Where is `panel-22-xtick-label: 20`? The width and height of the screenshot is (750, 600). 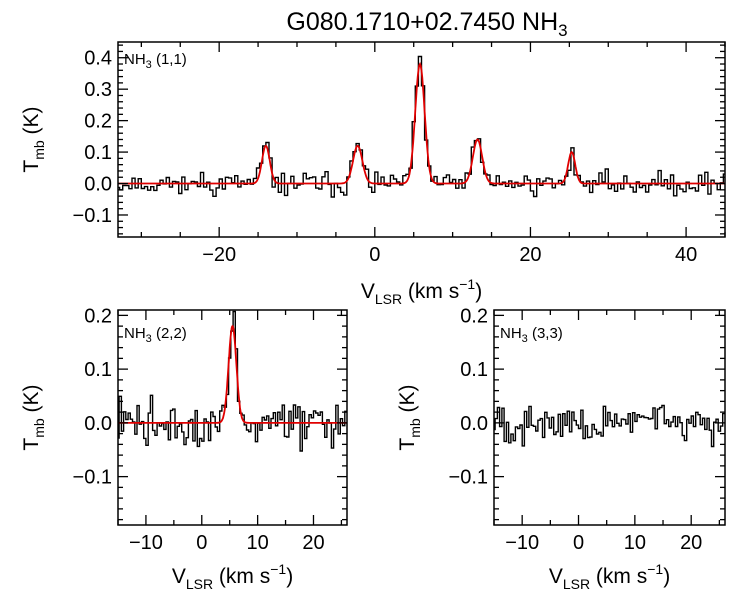 panel-22-xtick-label: 20 is located at coordinates (313, 543).